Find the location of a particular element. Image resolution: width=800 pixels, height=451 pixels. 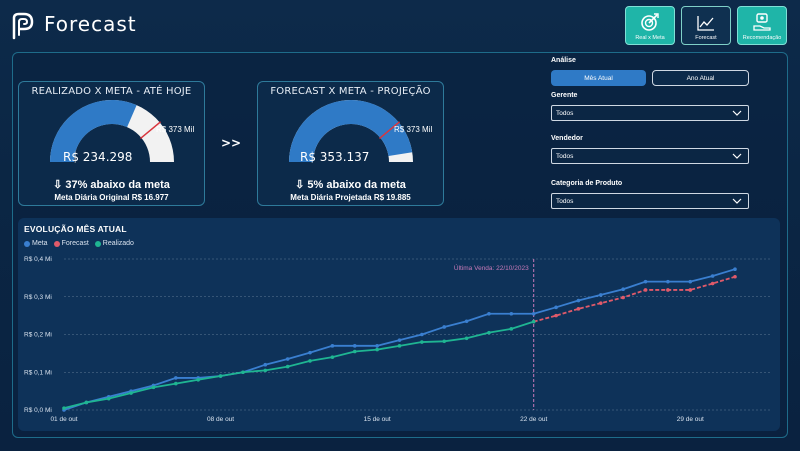

nav-real-x-meta-button: Real x Meta is located at coordinates (650, 25).